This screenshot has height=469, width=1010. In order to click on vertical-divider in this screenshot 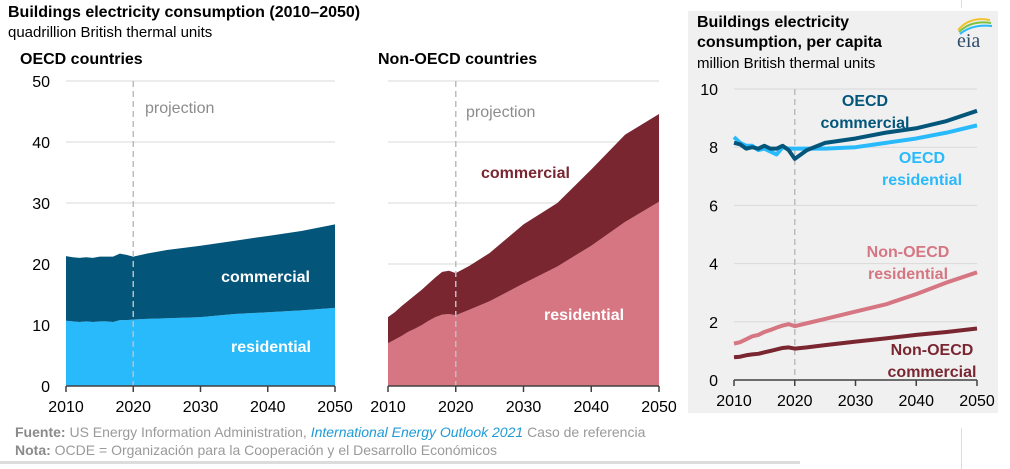, I will do `click(961, 448)`.